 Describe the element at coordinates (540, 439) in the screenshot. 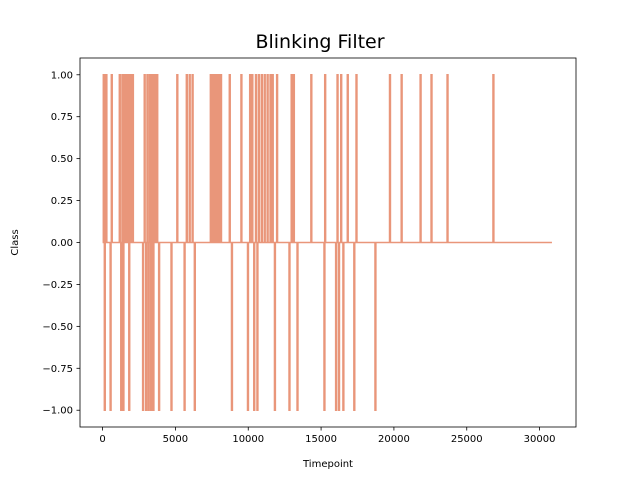

I see `x-tick-label: 30000` at that location.